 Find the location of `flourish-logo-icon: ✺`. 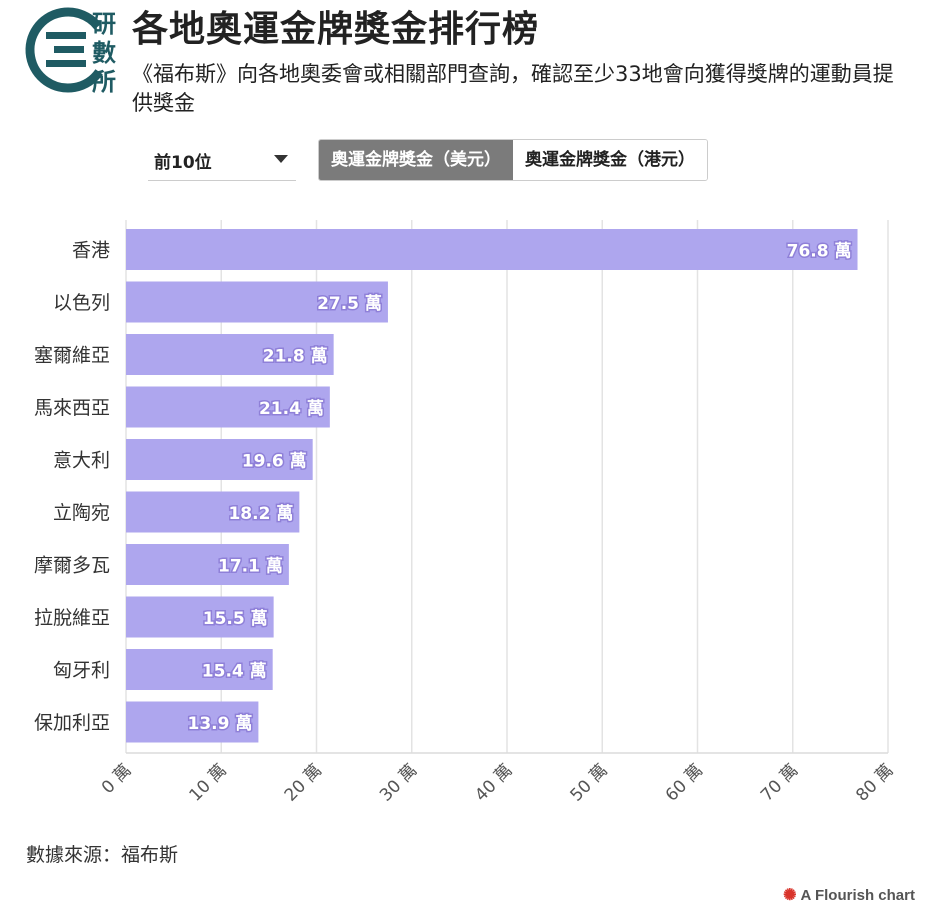

flourish-logo-icon: ✺ is located at coordinates (790, 895).